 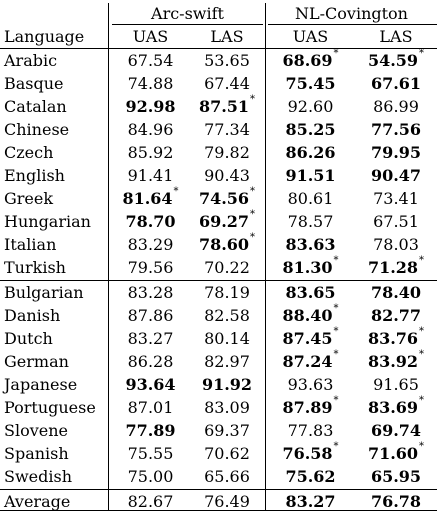 What do you see at coordinates (310, 292) in the screenshot?
I see `score-value: 83.65` at bounding box center [310, 292].